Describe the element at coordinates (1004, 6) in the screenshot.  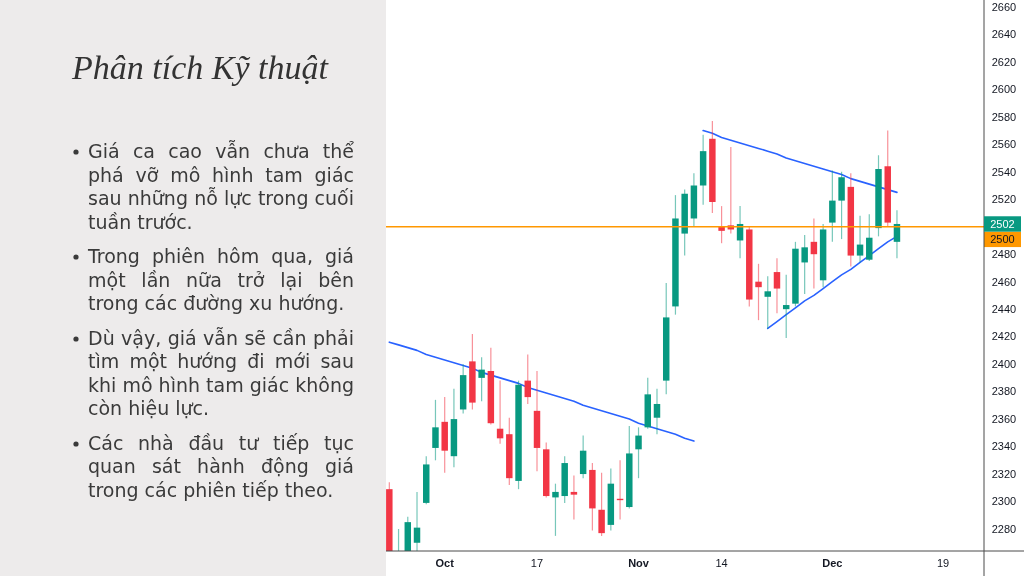
I see `y-tick-label: 2660` at that location.